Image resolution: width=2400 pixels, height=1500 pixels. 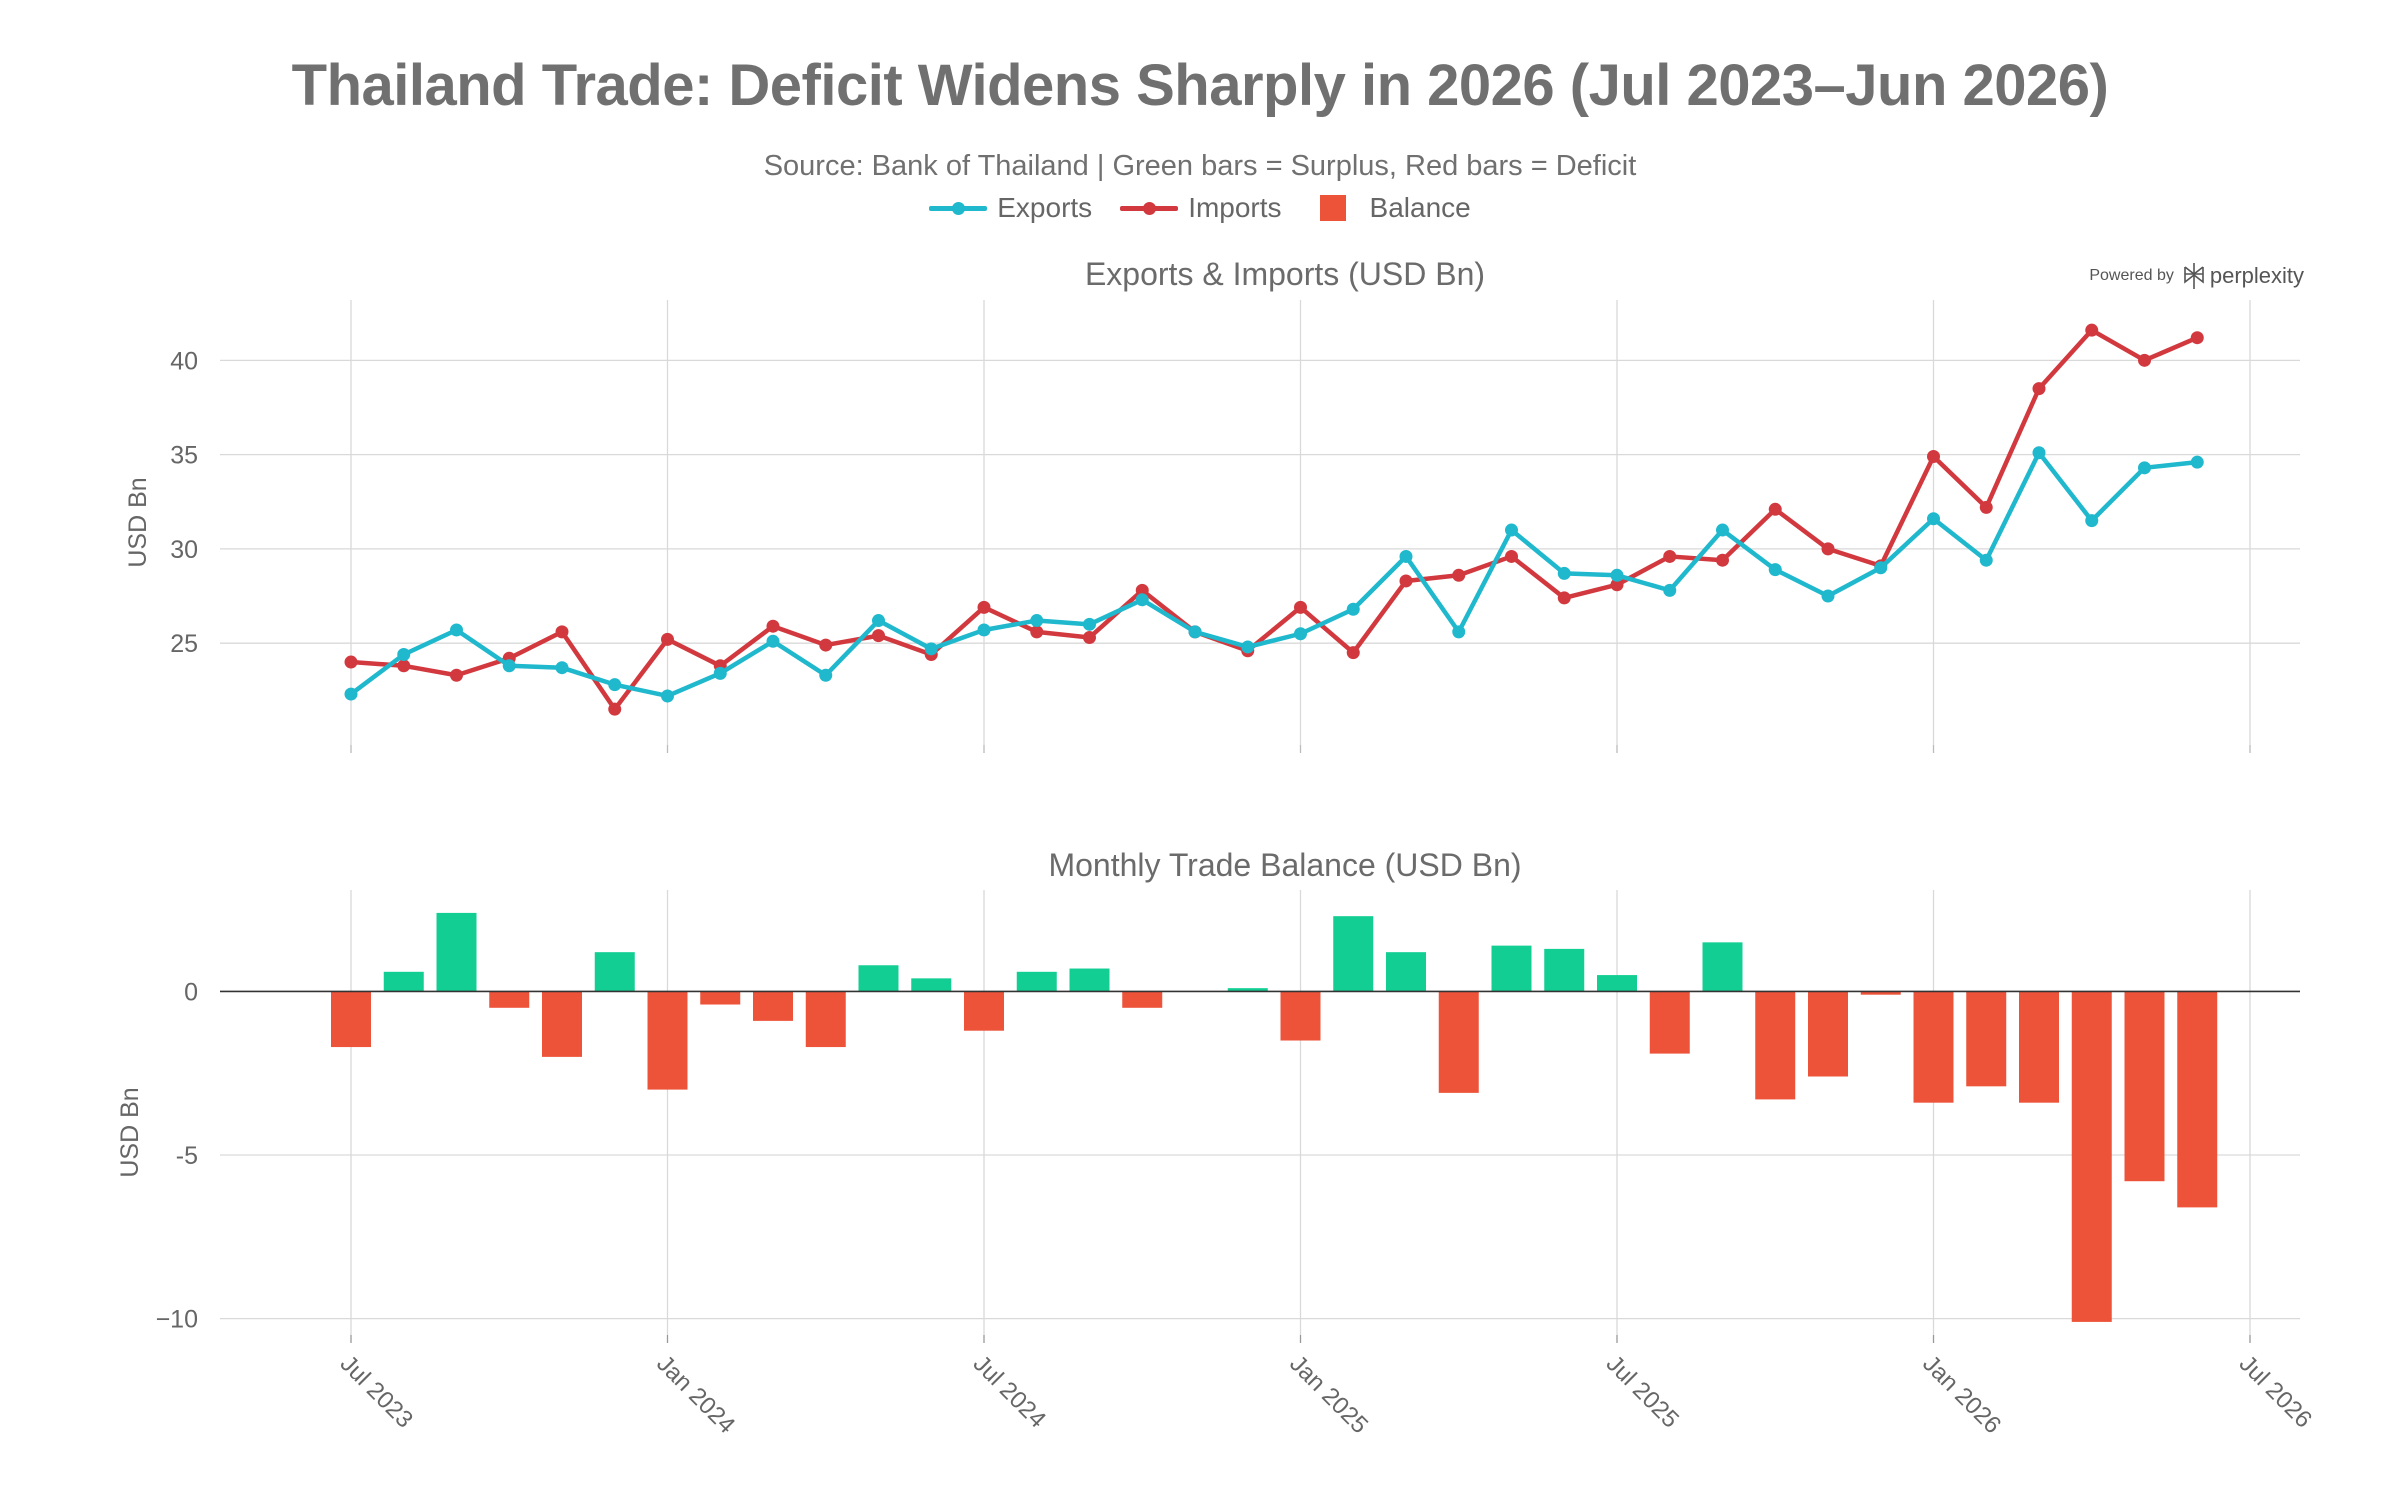 I want to click on top-y-tick-label: 25, so click(x=184, y=644).